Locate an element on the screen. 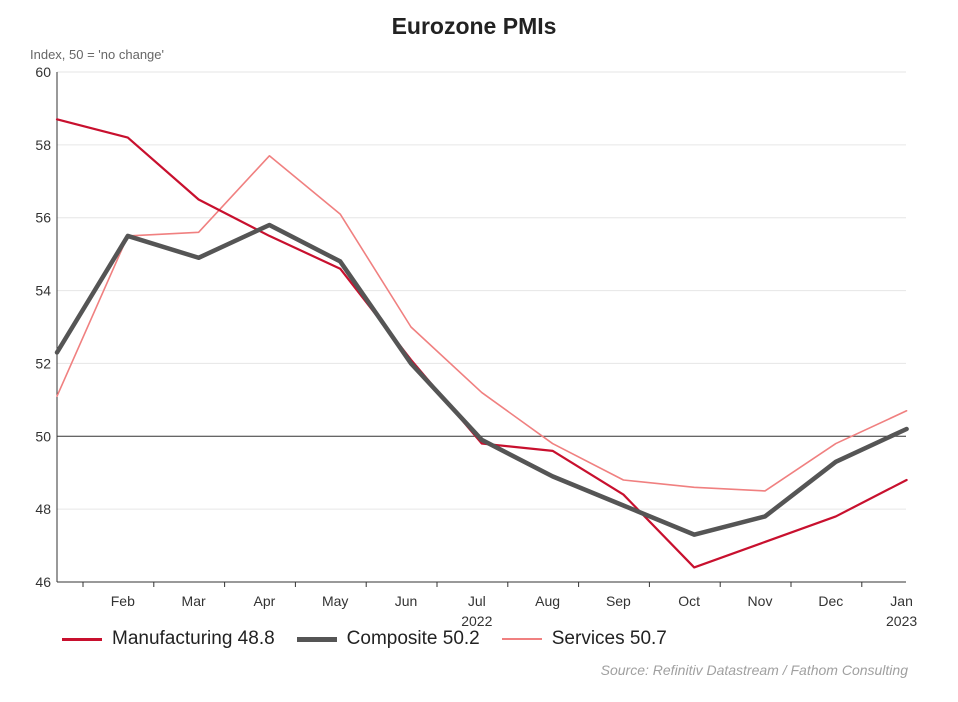  x-tick-label: Jan is located at coordinates (901, 601).